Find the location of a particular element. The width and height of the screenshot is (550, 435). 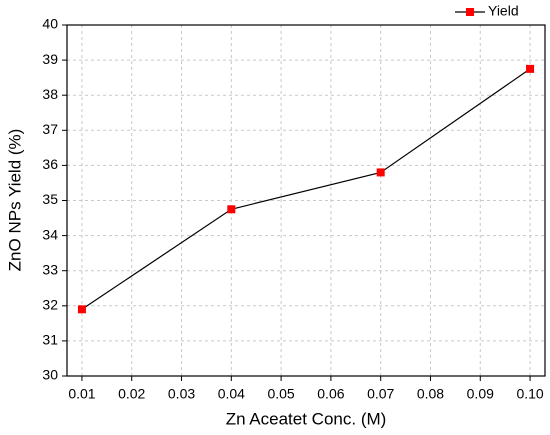

x-tick-label: 0.08 is located at coordinates (430, 394).